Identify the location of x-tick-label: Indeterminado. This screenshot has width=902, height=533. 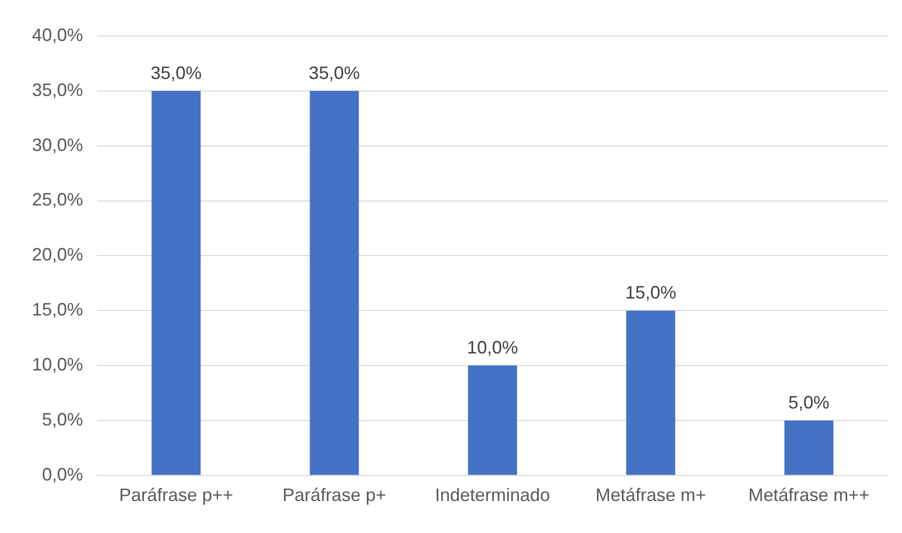
(492, 495).